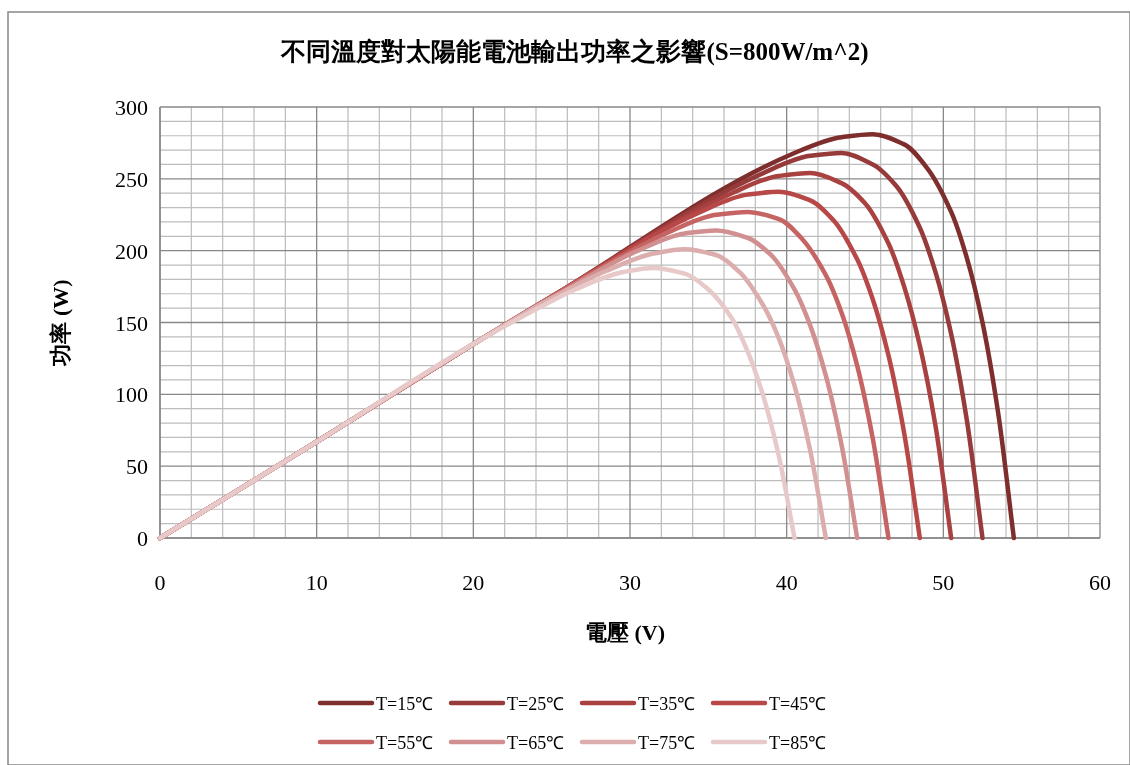 The image size is (1130, 765). I want to click on x-tick-label: 50, so click(943, 582).